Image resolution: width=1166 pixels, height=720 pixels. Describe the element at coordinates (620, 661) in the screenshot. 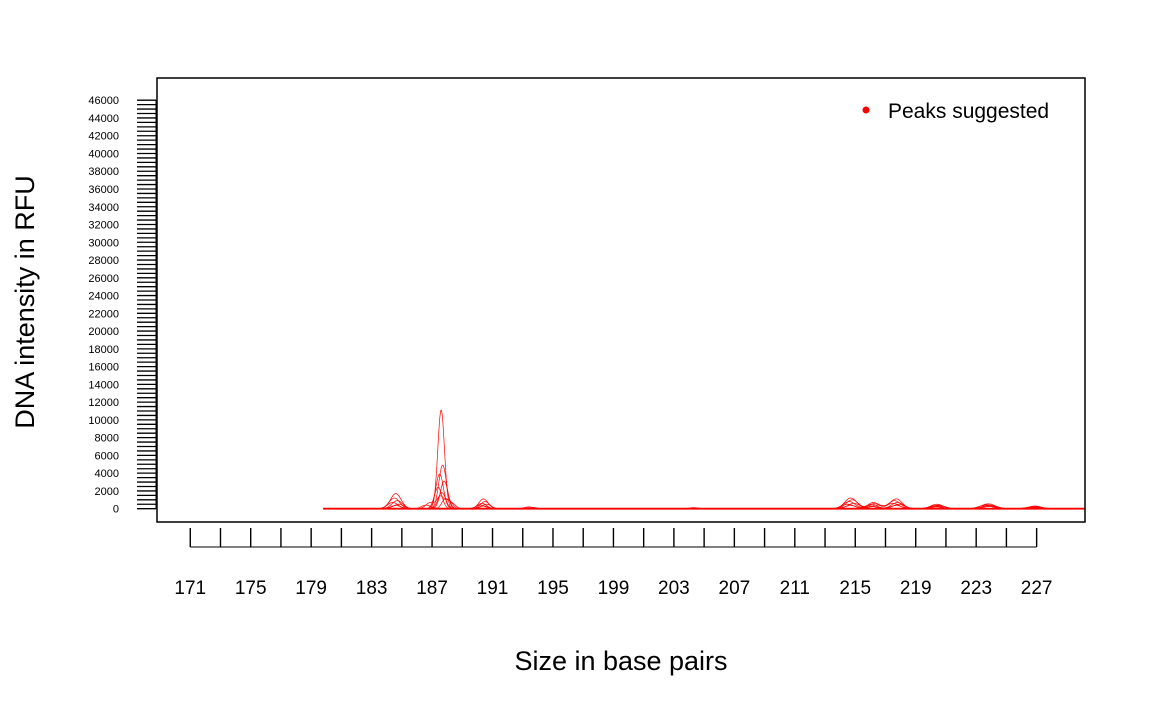

I see `x-axis-title: Size in base pairs` at that location.